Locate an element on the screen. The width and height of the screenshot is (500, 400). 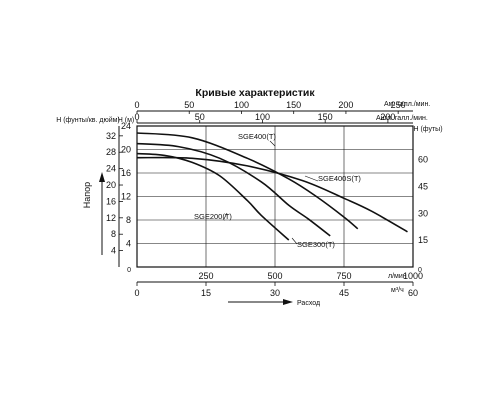
bottom-m3h-unit: м³/ч is located at coordinates (397, 290).